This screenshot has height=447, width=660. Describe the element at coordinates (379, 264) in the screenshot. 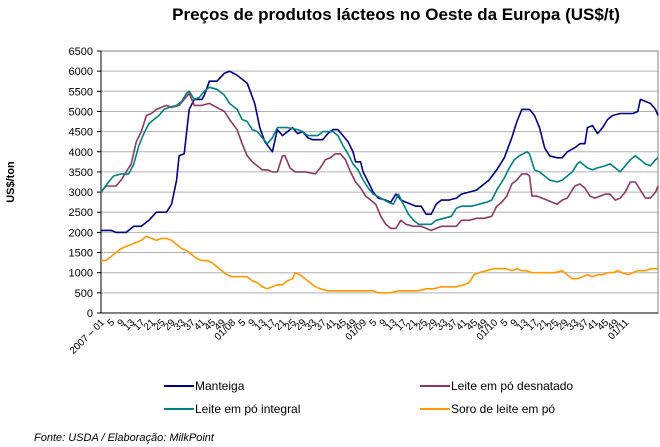

I see `series-line-soro-de-leite-em-p-` at that location.